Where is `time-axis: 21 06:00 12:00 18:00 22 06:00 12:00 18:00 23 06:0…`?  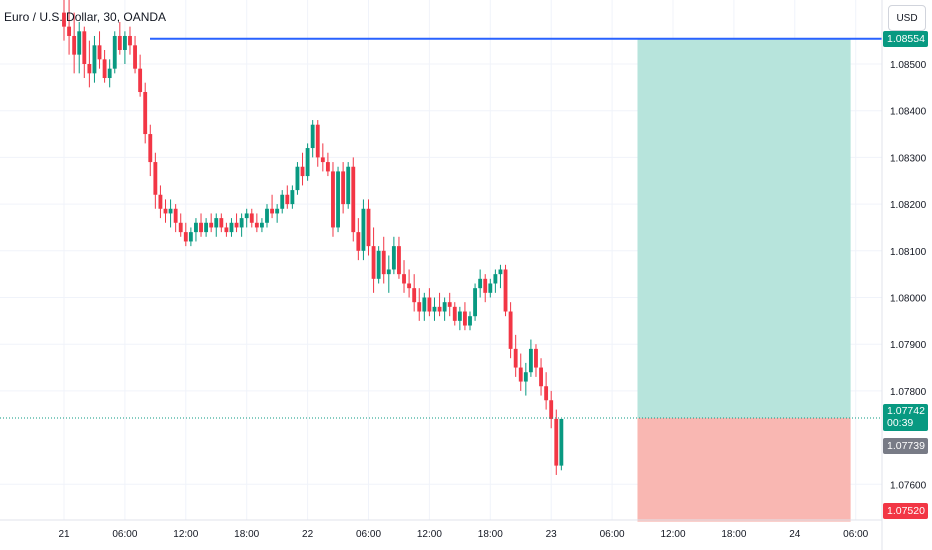
time-axis: 21 06:00 12:00 18:00 22 06:00 12:00 18:00 23 06:0… is located at coordinates (441, 529).